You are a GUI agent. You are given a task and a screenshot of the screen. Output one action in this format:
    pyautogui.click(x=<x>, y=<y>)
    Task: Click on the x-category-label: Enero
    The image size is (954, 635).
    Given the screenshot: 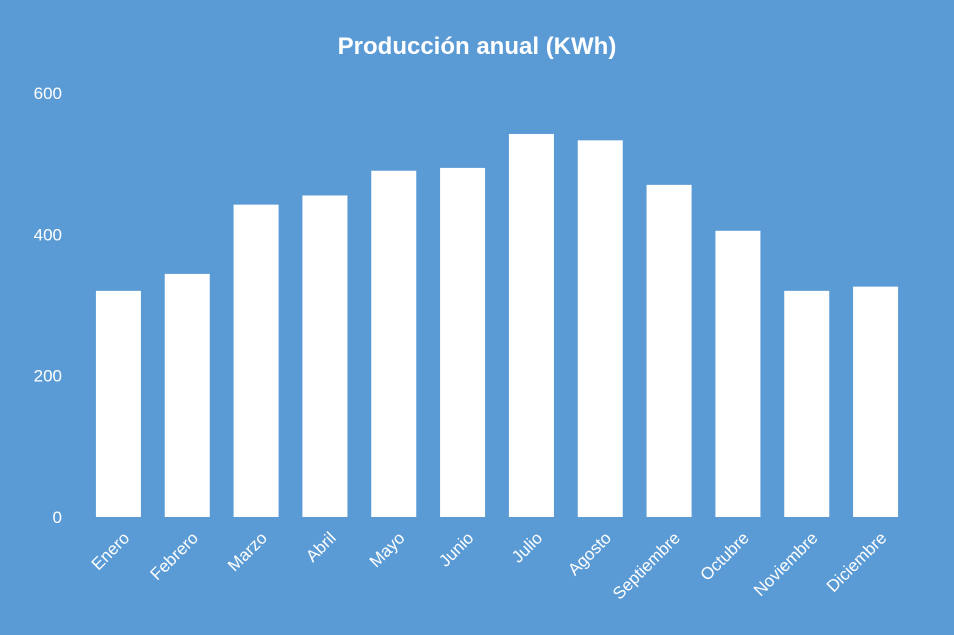 What is the action you would take?
    pyautogui.click(x=111, y=551)
    